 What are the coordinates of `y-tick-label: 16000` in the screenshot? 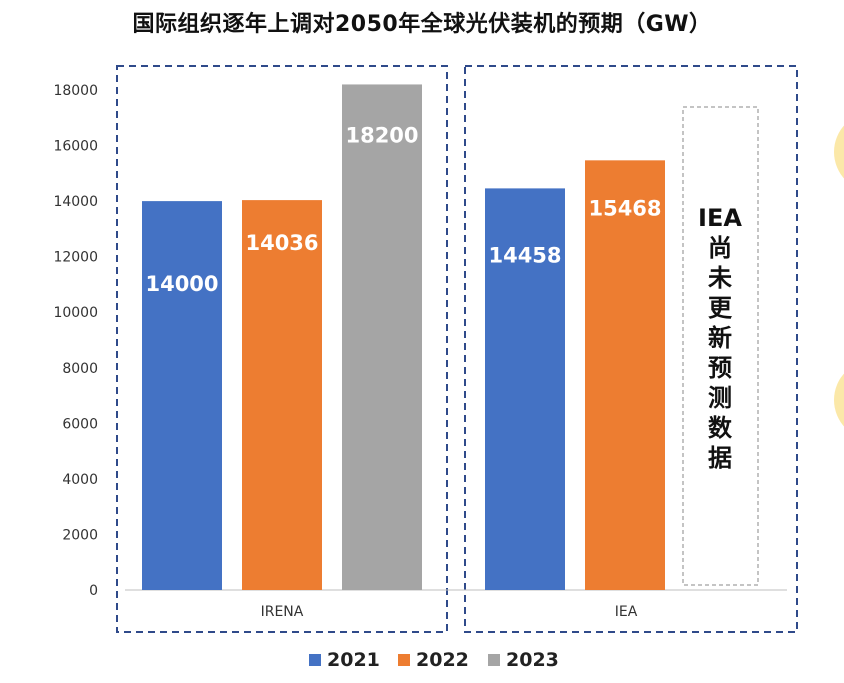 It's located at (75, 147).